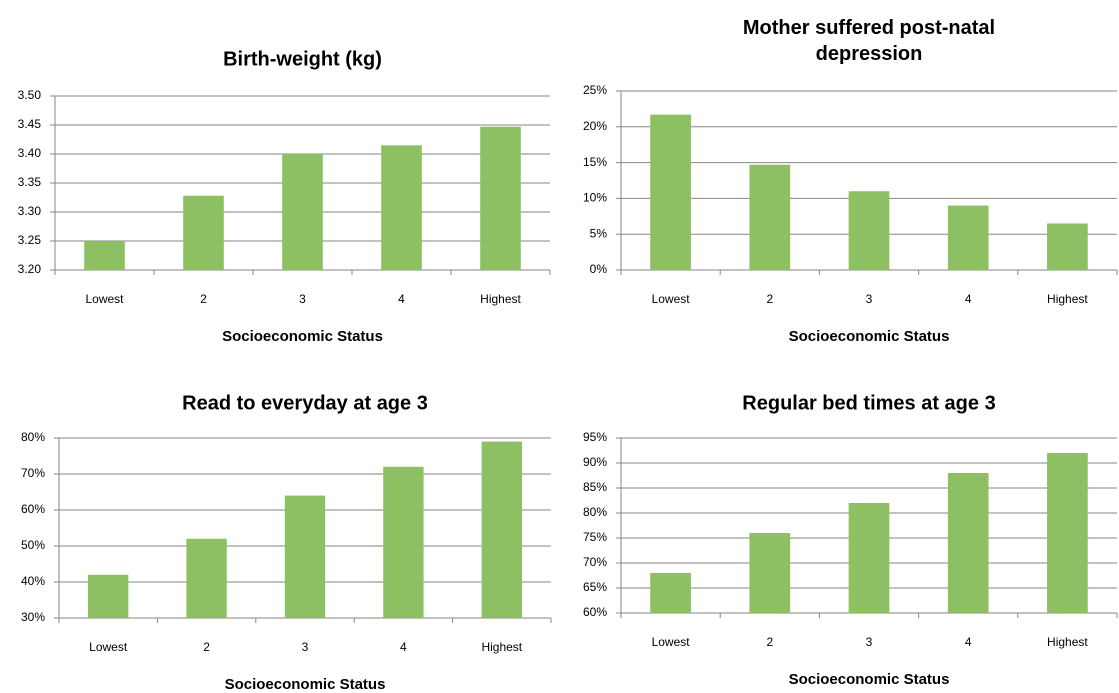 The image size is (1119, 693). Describe the element at coordinates (302, 59) in the screenshot. I see `chart-title: Birth-weight (kg)` at that location.